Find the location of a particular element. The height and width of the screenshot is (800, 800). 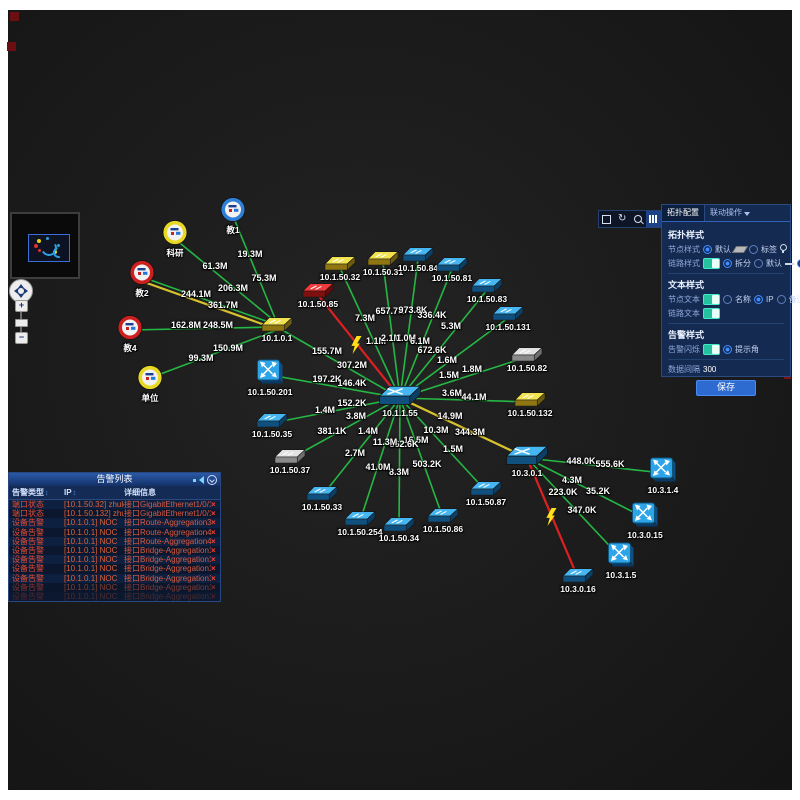

alarm-collapse-icon is located at coordinates (212, 480).